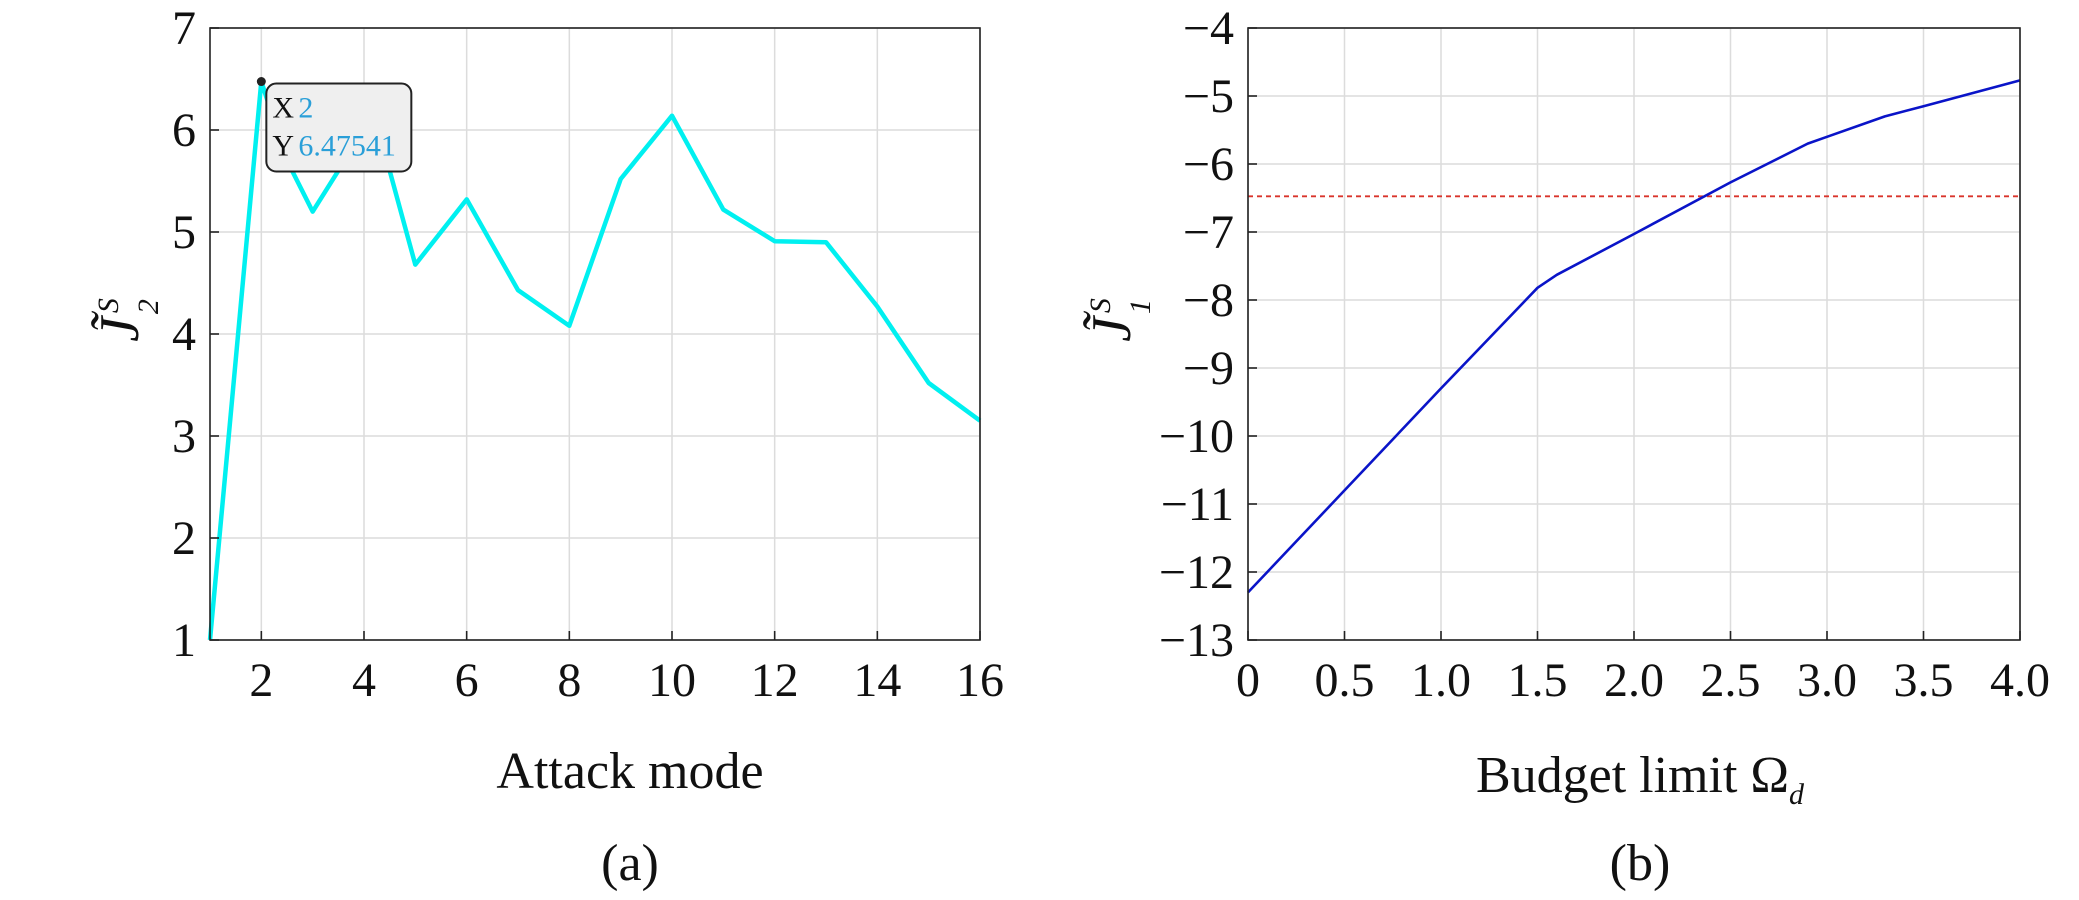 The width and height of the screenshot is (2079, 900). I want to click on chart-a-xtick-label: 4, so click(364, 680).